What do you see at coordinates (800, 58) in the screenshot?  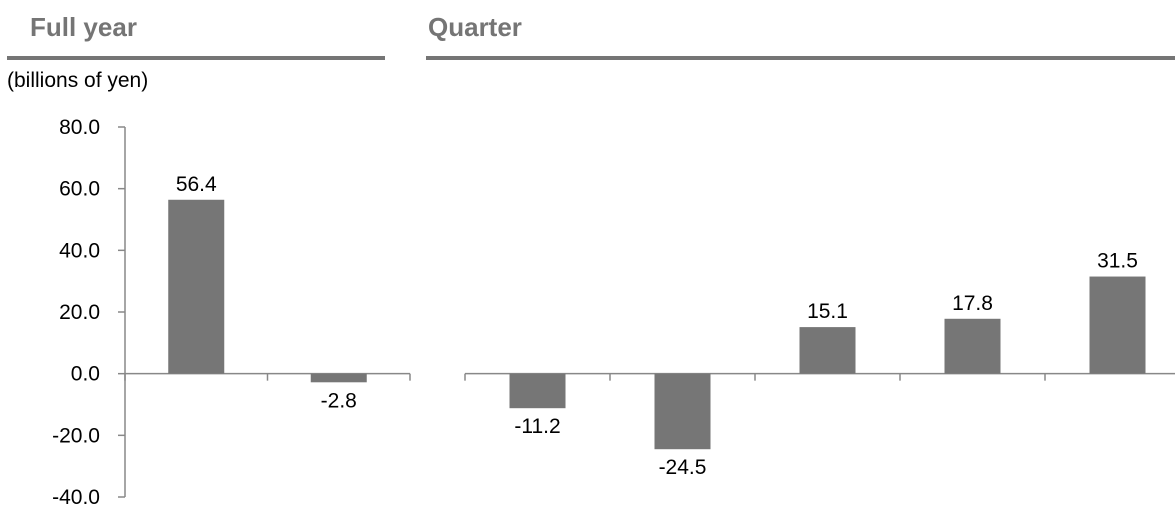 I see `quarter-rule` at bounding box center [800, 58].